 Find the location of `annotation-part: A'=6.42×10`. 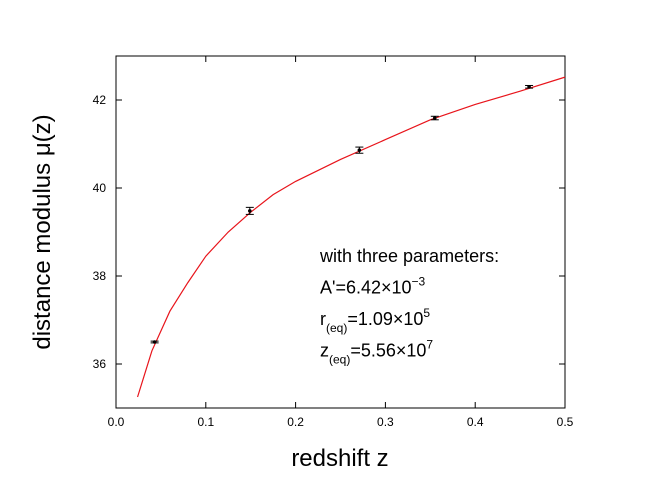

annotation-part: A'=6.42×10 is located at coordinates (366, 288).